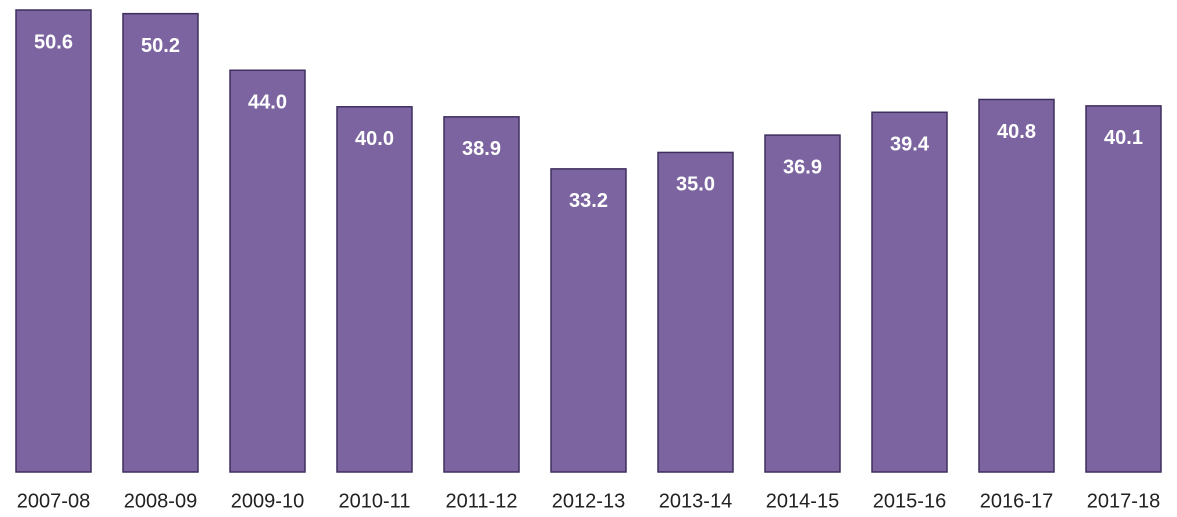  I want to click on value-label: 36.9, so click(802, 167).